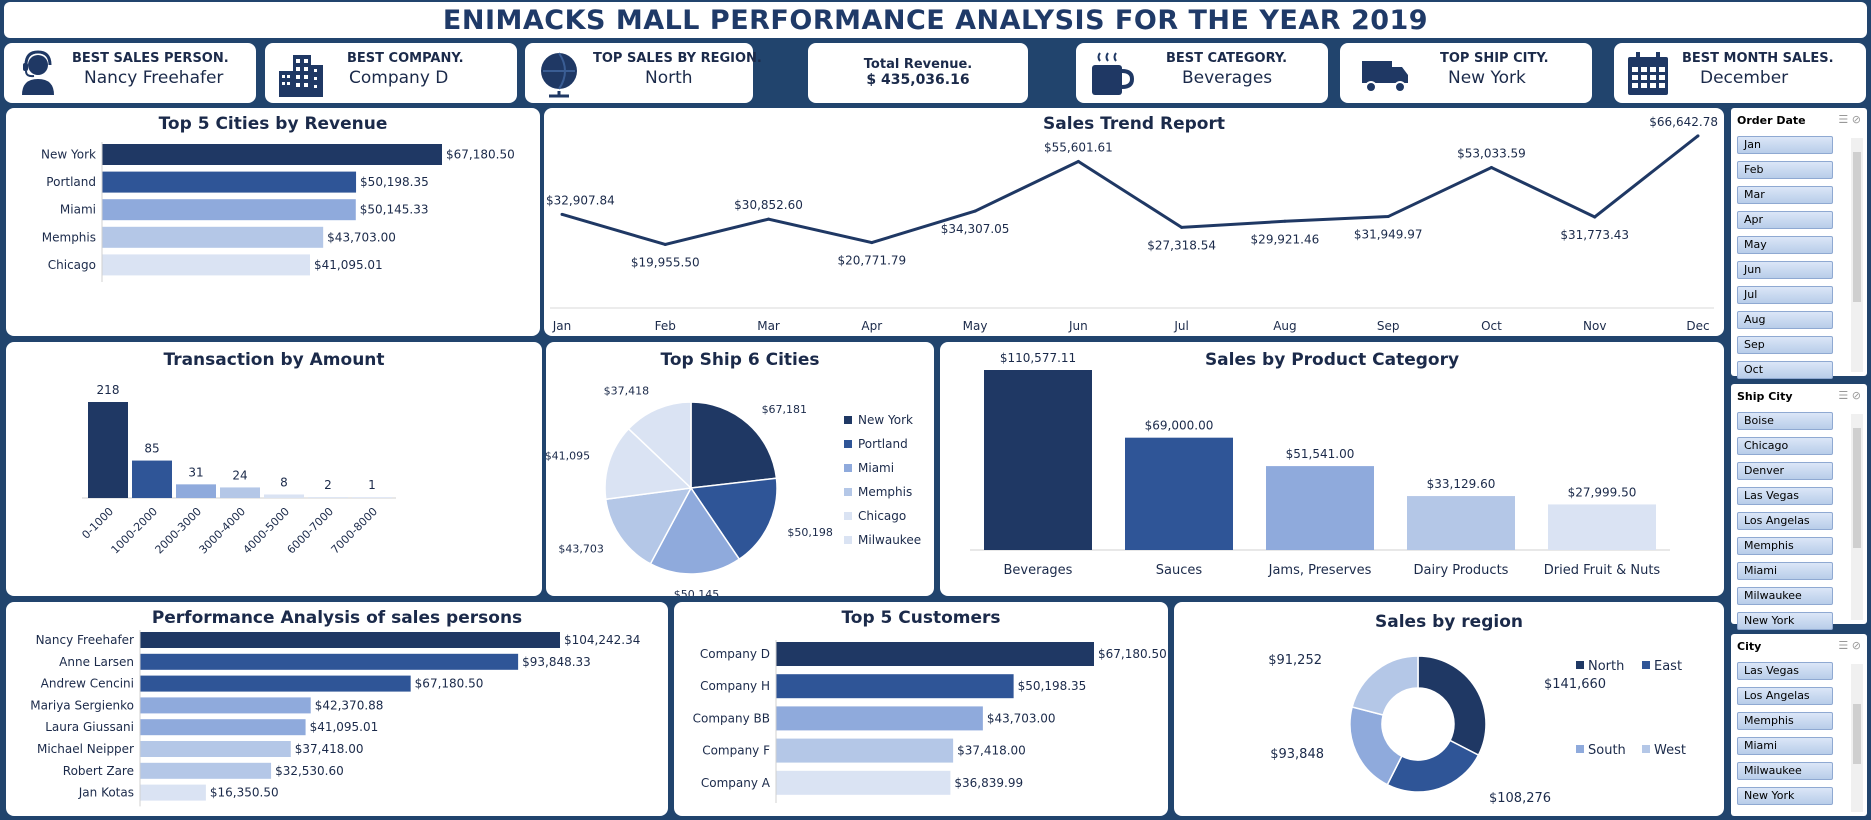 The width and height of the screenshot is (1871, 820). Describe the element at coordinates (1785, 345) in the screenshot. I see `slicer-item: Sep` at that location.